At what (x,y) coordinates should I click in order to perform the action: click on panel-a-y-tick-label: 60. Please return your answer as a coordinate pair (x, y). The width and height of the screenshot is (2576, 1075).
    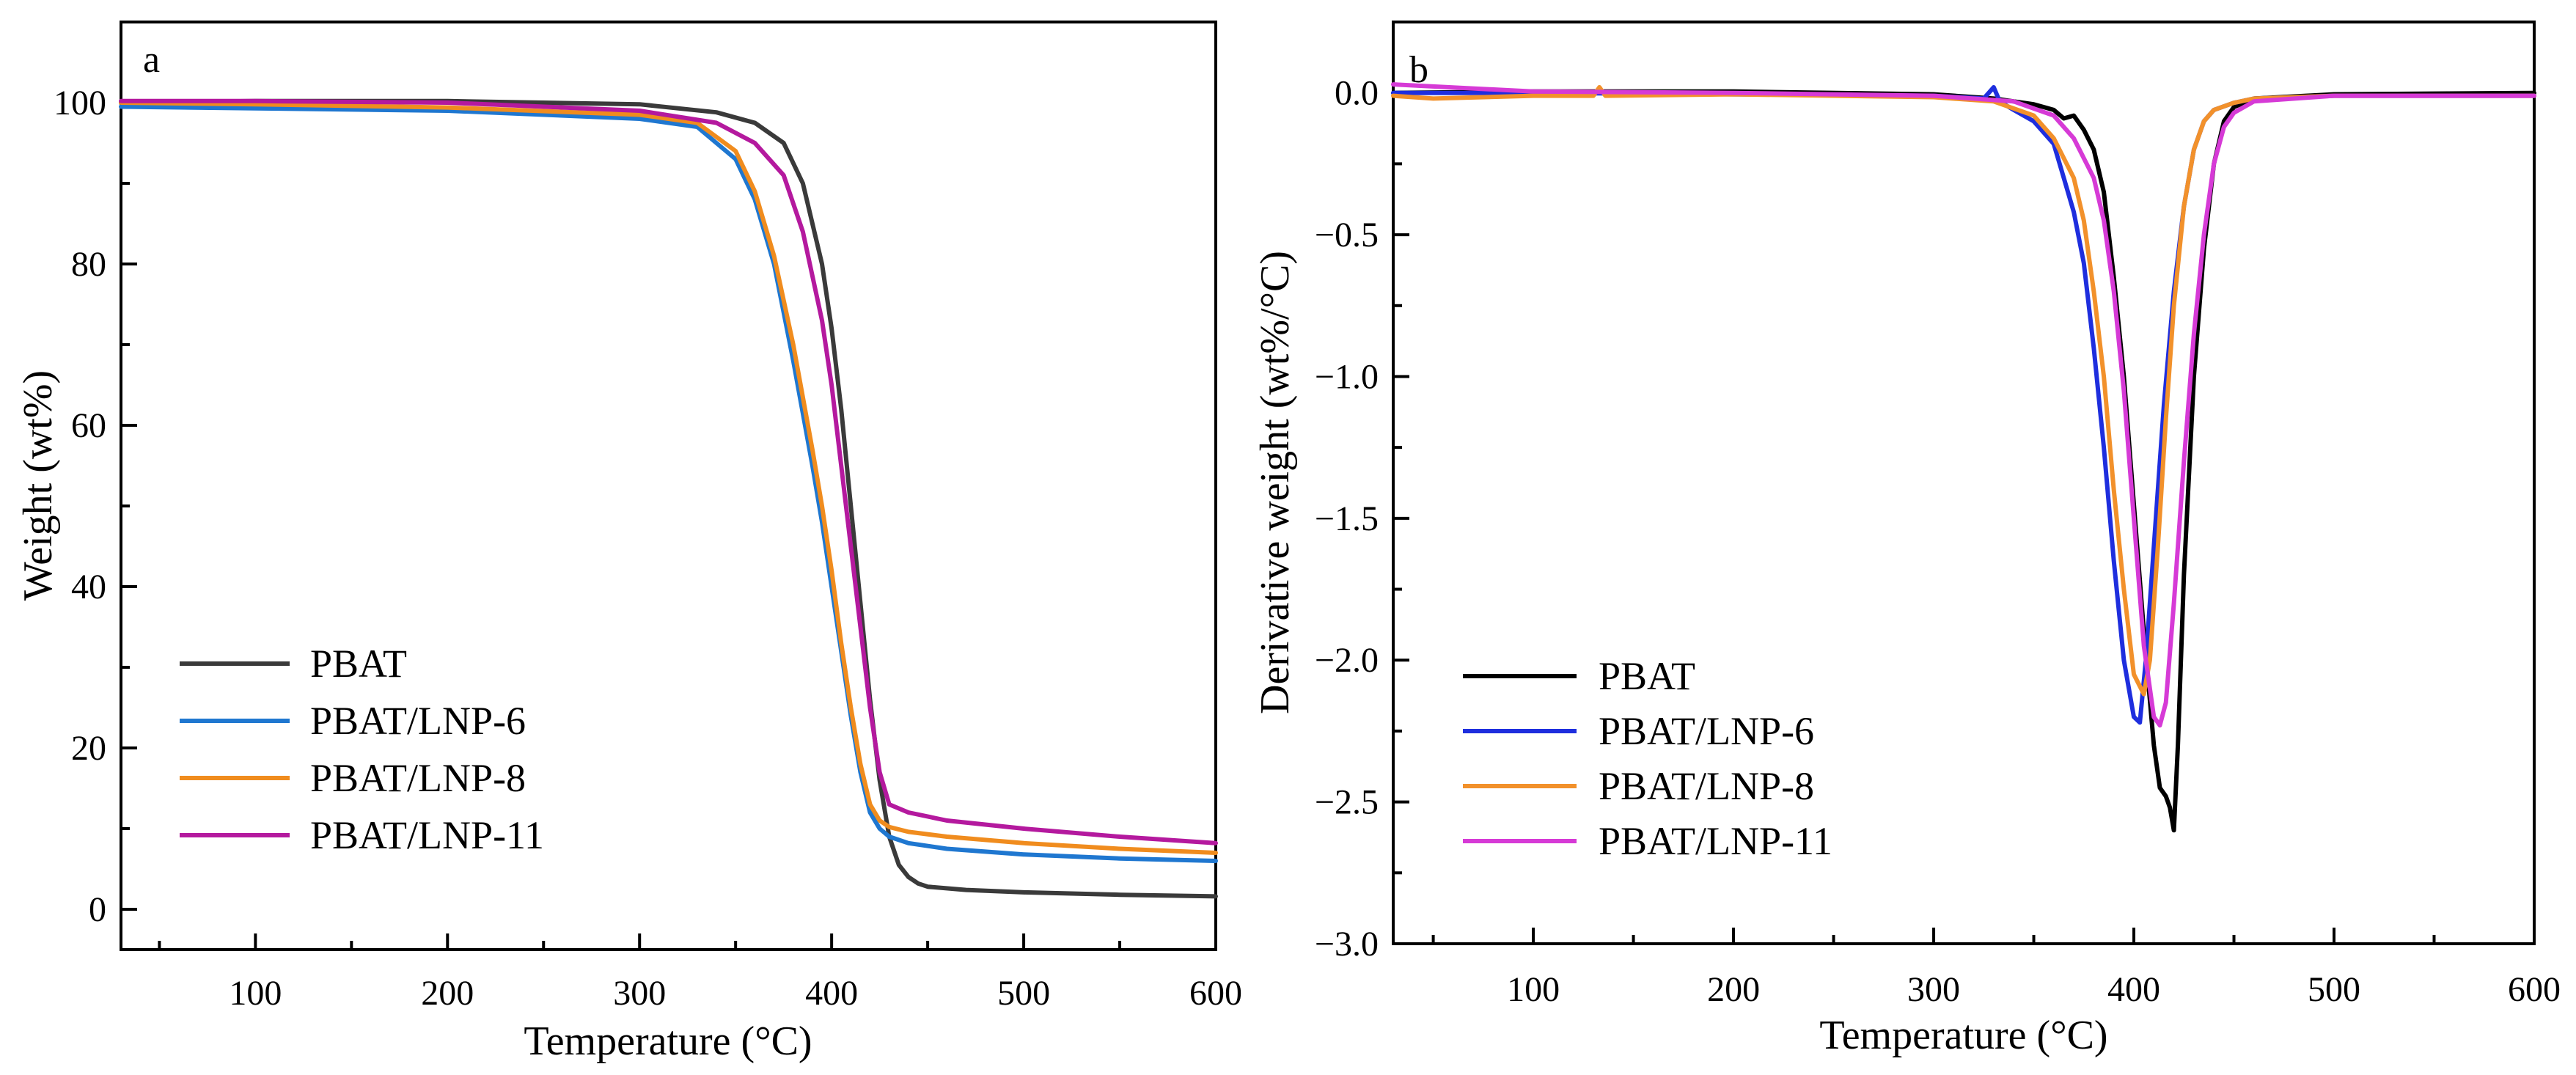
    Looking at the image, I should click on (89, 426).